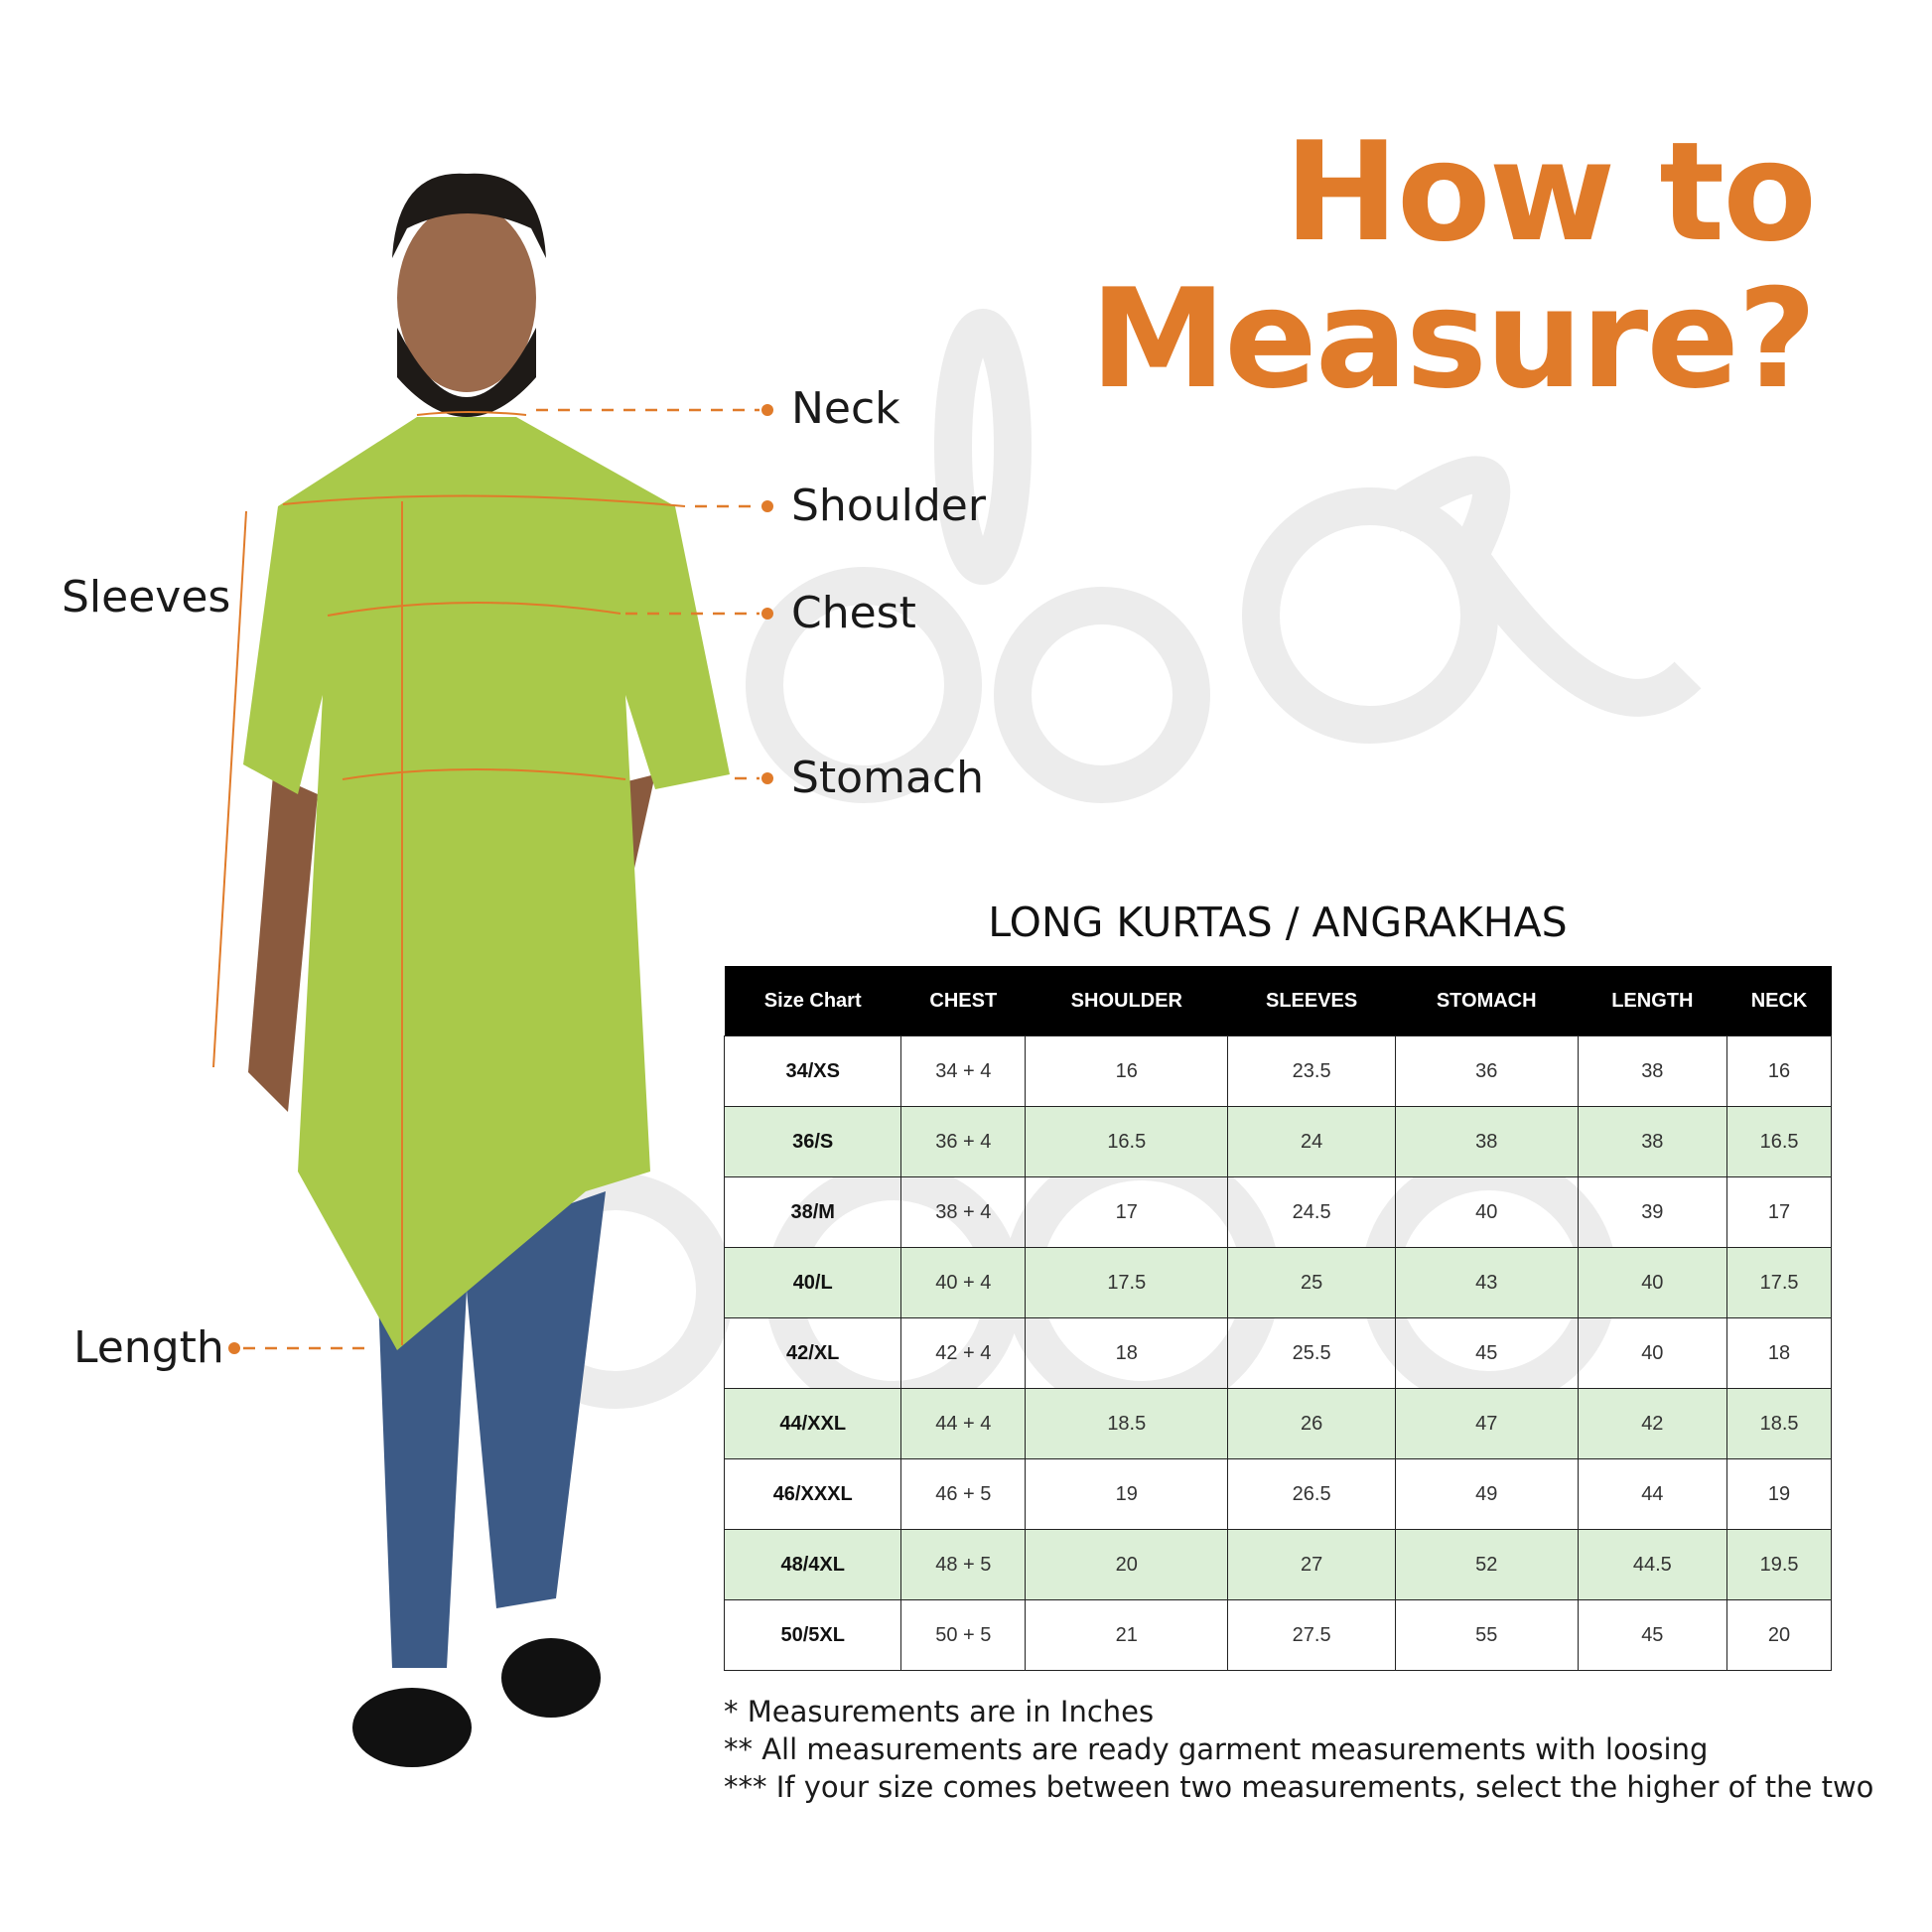 This screenshot has width=1932, height=1932. What do you see at coordinates (1311, 1071) in the screenshot?
I see `measurement-cell: 23.5` at bounding box center [1311, 1071].